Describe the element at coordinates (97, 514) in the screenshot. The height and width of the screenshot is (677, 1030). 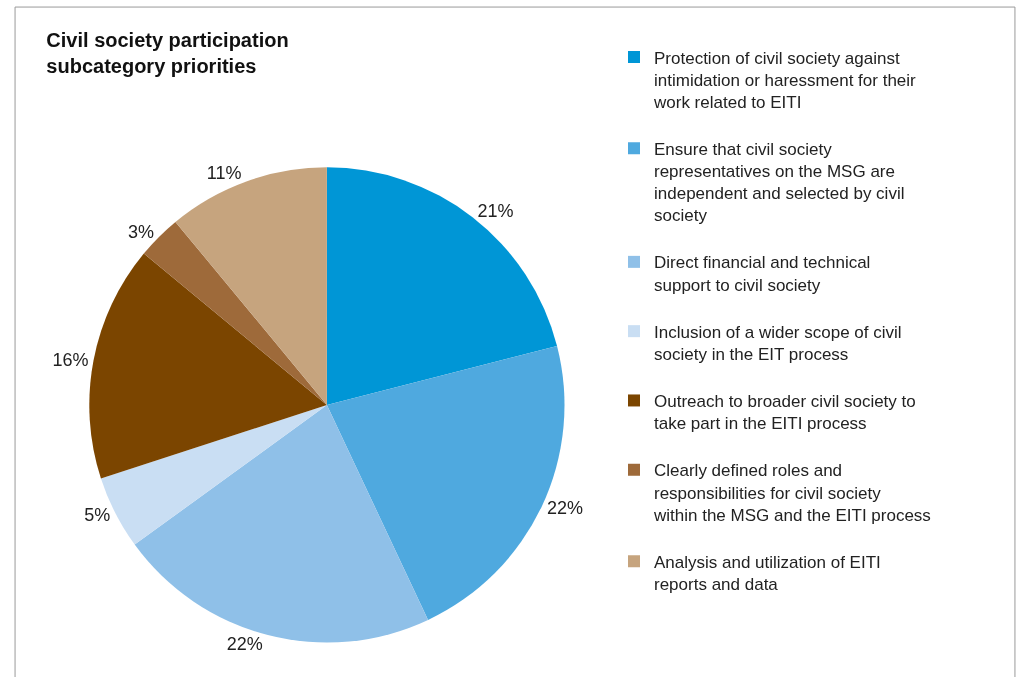
I see `data-label: 5%` at that location.